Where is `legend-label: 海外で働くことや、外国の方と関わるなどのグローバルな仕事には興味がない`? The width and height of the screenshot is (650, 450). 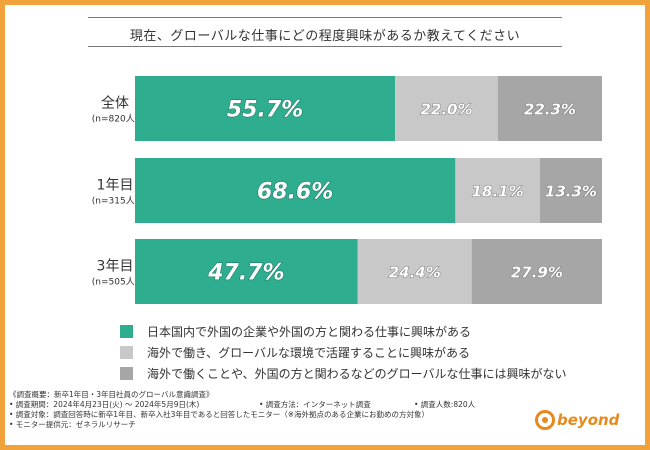
legend-label: 海外で働くことや、外国の方と関わるなどのグローバルな仕事には興味がない is located at coordinates (357, 374).